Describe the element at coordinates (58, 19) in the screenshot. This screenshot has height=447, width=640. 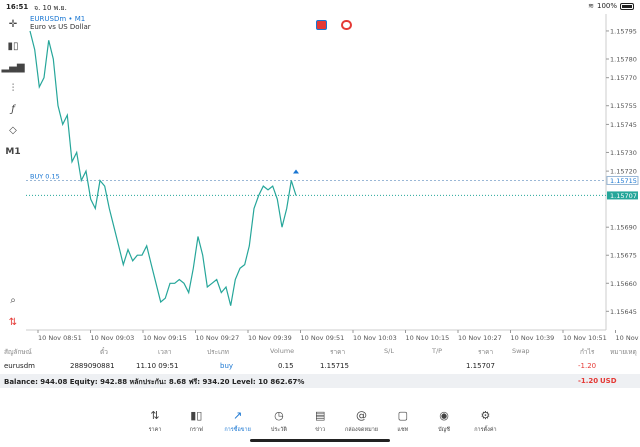
I see `symbol-title: EURUSDm • M1` at that location.